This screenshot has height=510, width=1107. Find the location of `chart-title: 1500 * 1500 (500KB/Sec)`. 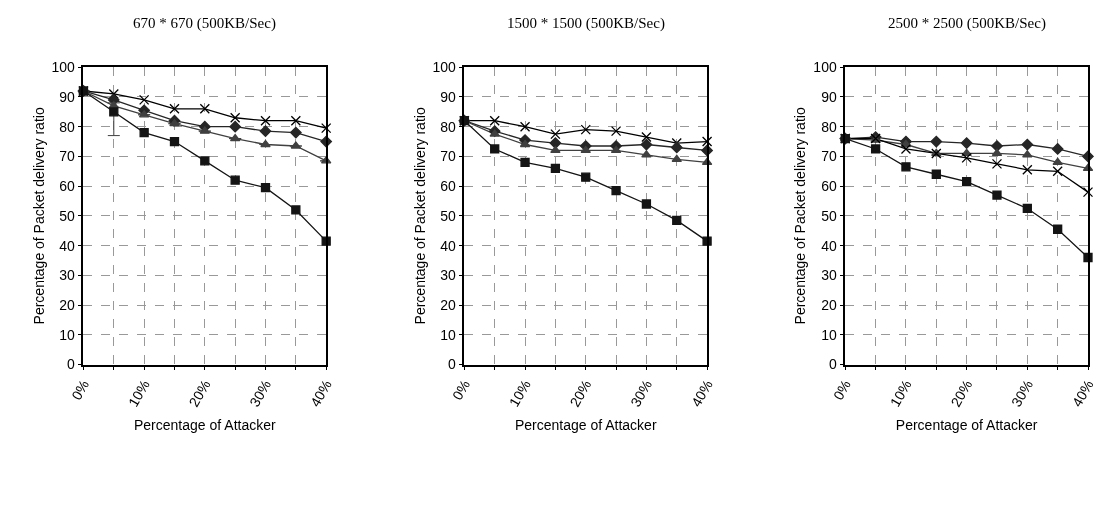

chart-title: 1500 * 1500 (500KB/Sec) is located at coordinates (586, 23).